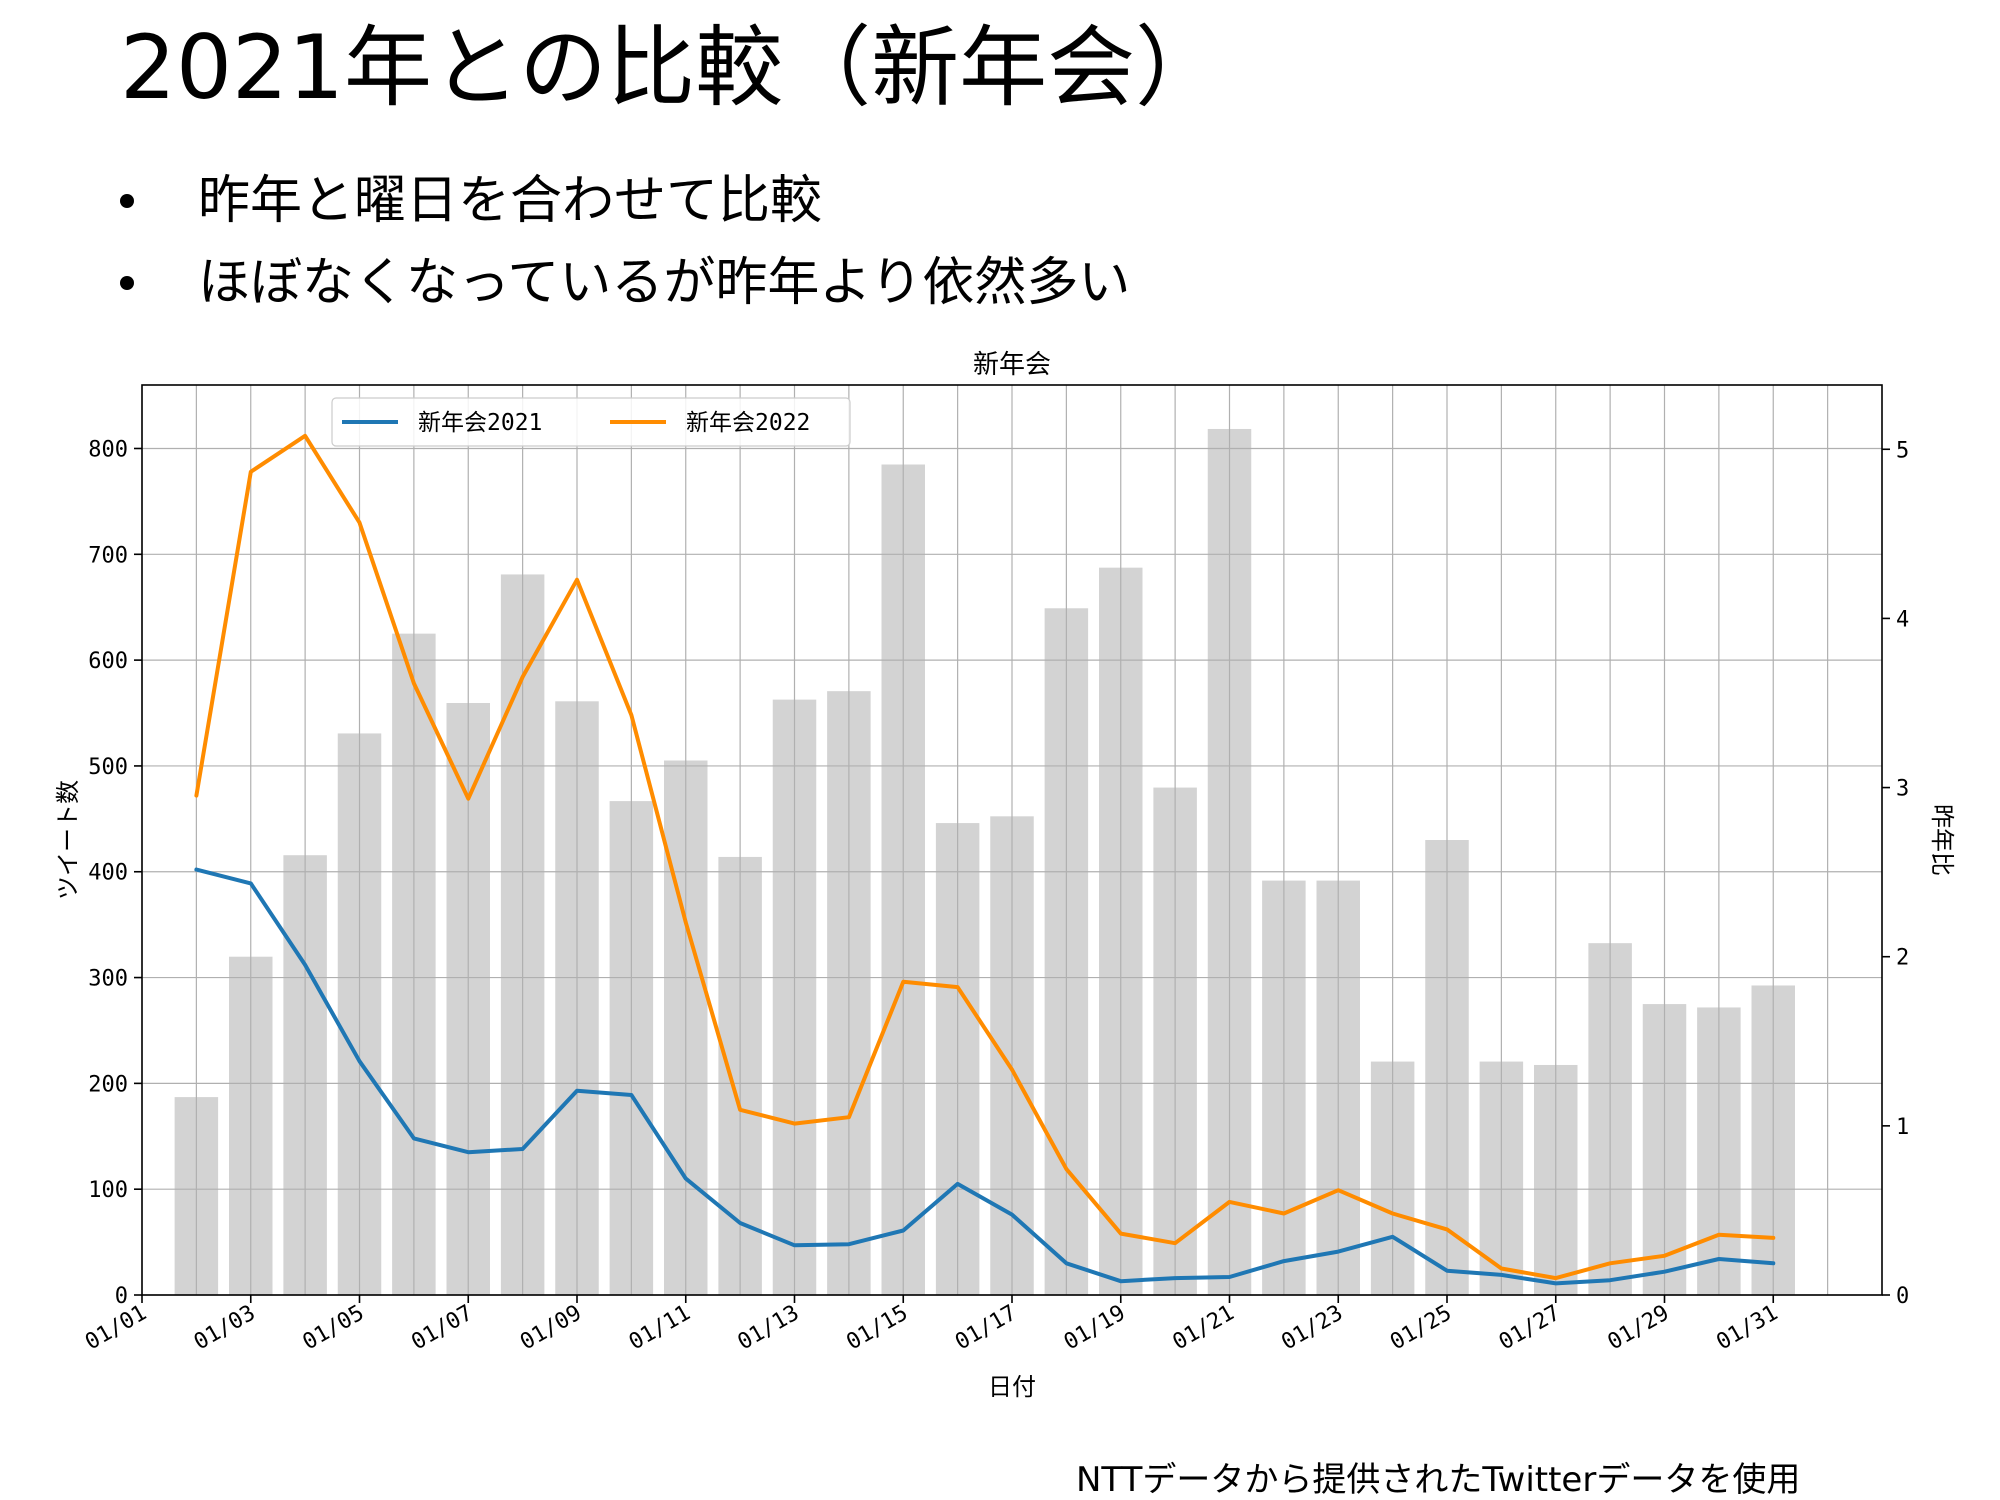  Describe the element at coordinates (121, 1296) in the screenshot. I see `y-tick-label: 0` at that location.